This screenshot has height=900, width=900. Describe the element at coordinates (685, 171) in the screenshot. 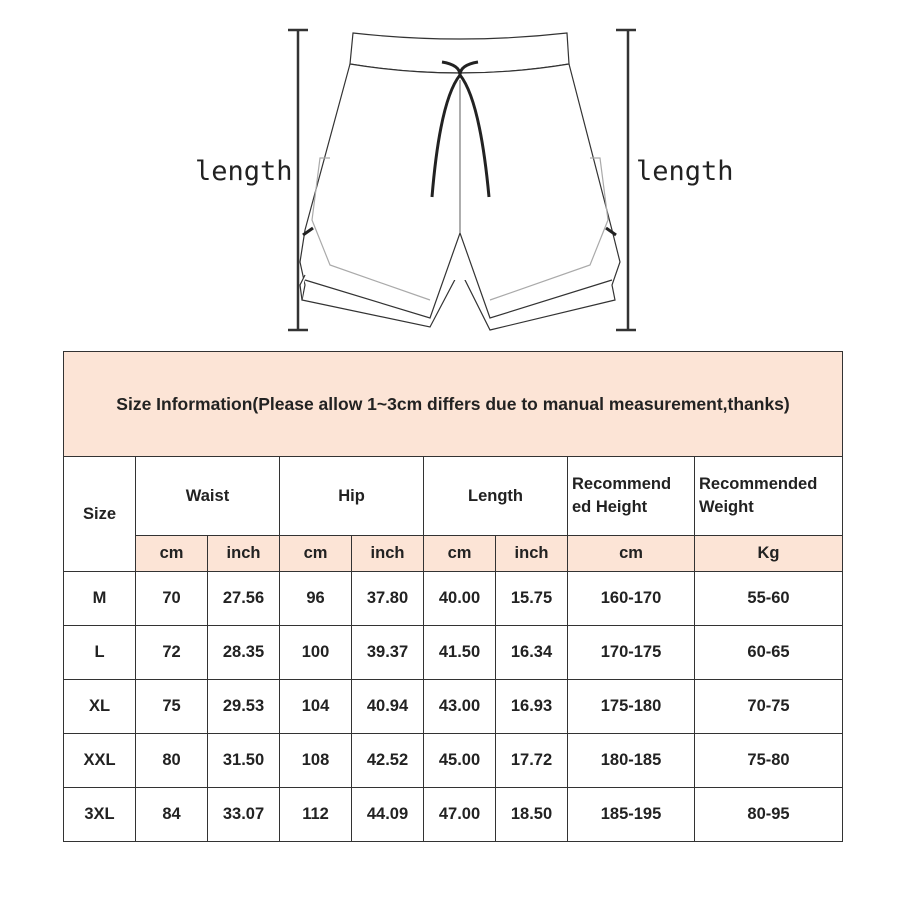

I see `length-label-right: length` at that location.